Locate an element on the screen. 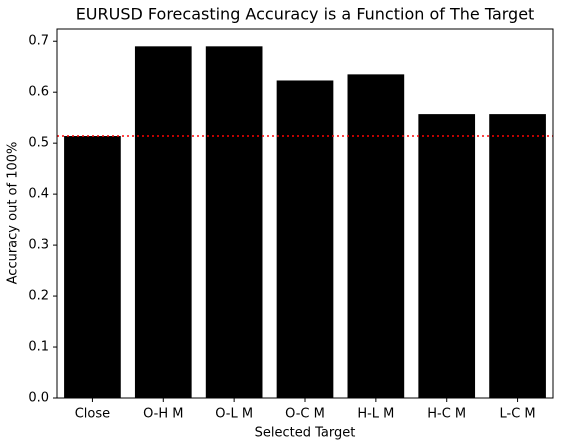  x-tick-label: O-H M is located at coordinates (163, 414).